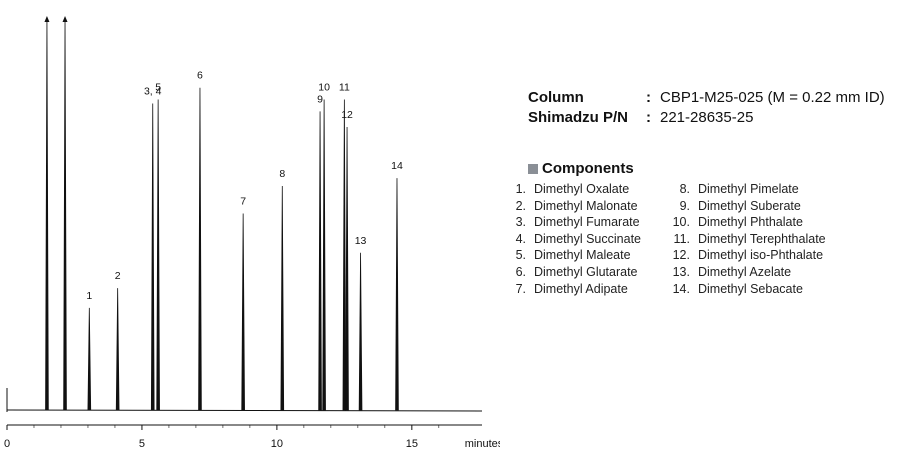 The height and width of the screenshot is (458, 909). What do you see at coordinates (681, 238) in the screenshot?
I see `component-number: 11.` at bounding box center [681, 238].